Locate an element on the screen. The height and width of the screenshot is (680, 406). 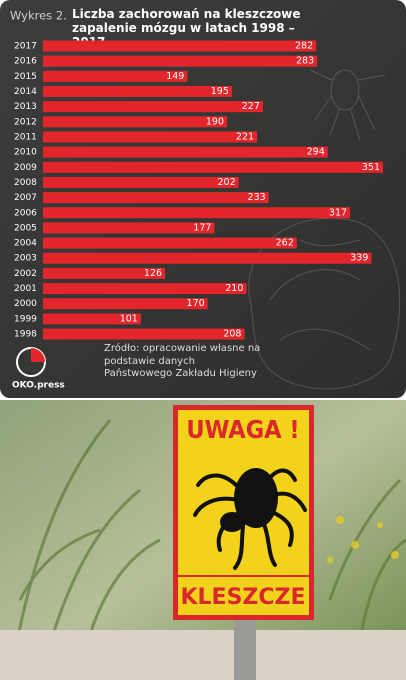
value-label: 351 is located at coordinates (371, 167).